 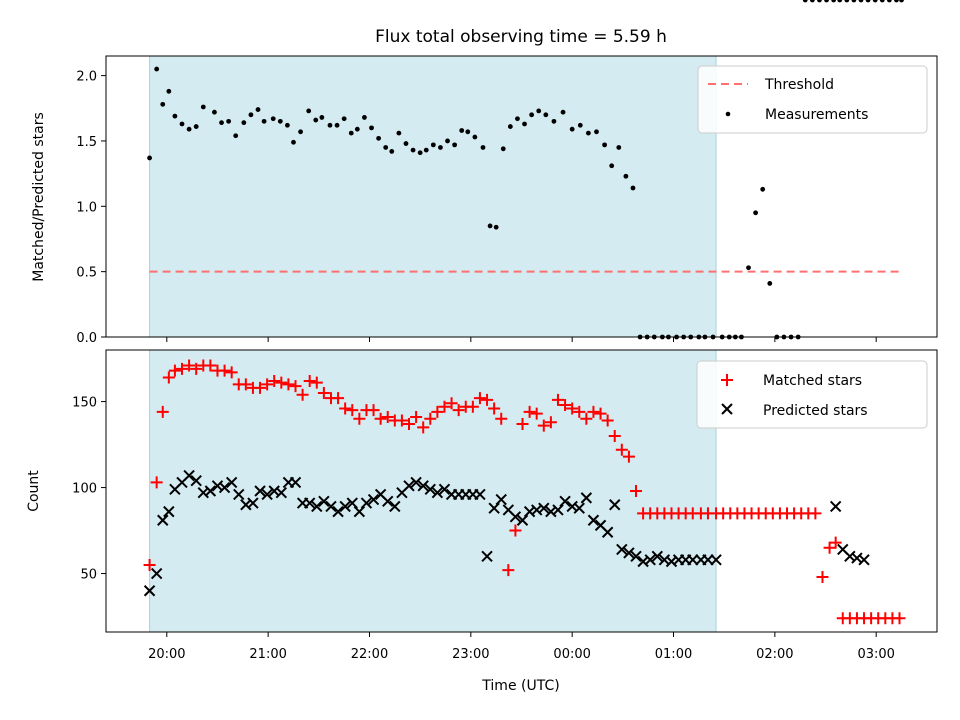 What do you see at coordinates (521, 339) in the screenshot?
I see `ratio-x-ticks` at bounding box center [521, 339].